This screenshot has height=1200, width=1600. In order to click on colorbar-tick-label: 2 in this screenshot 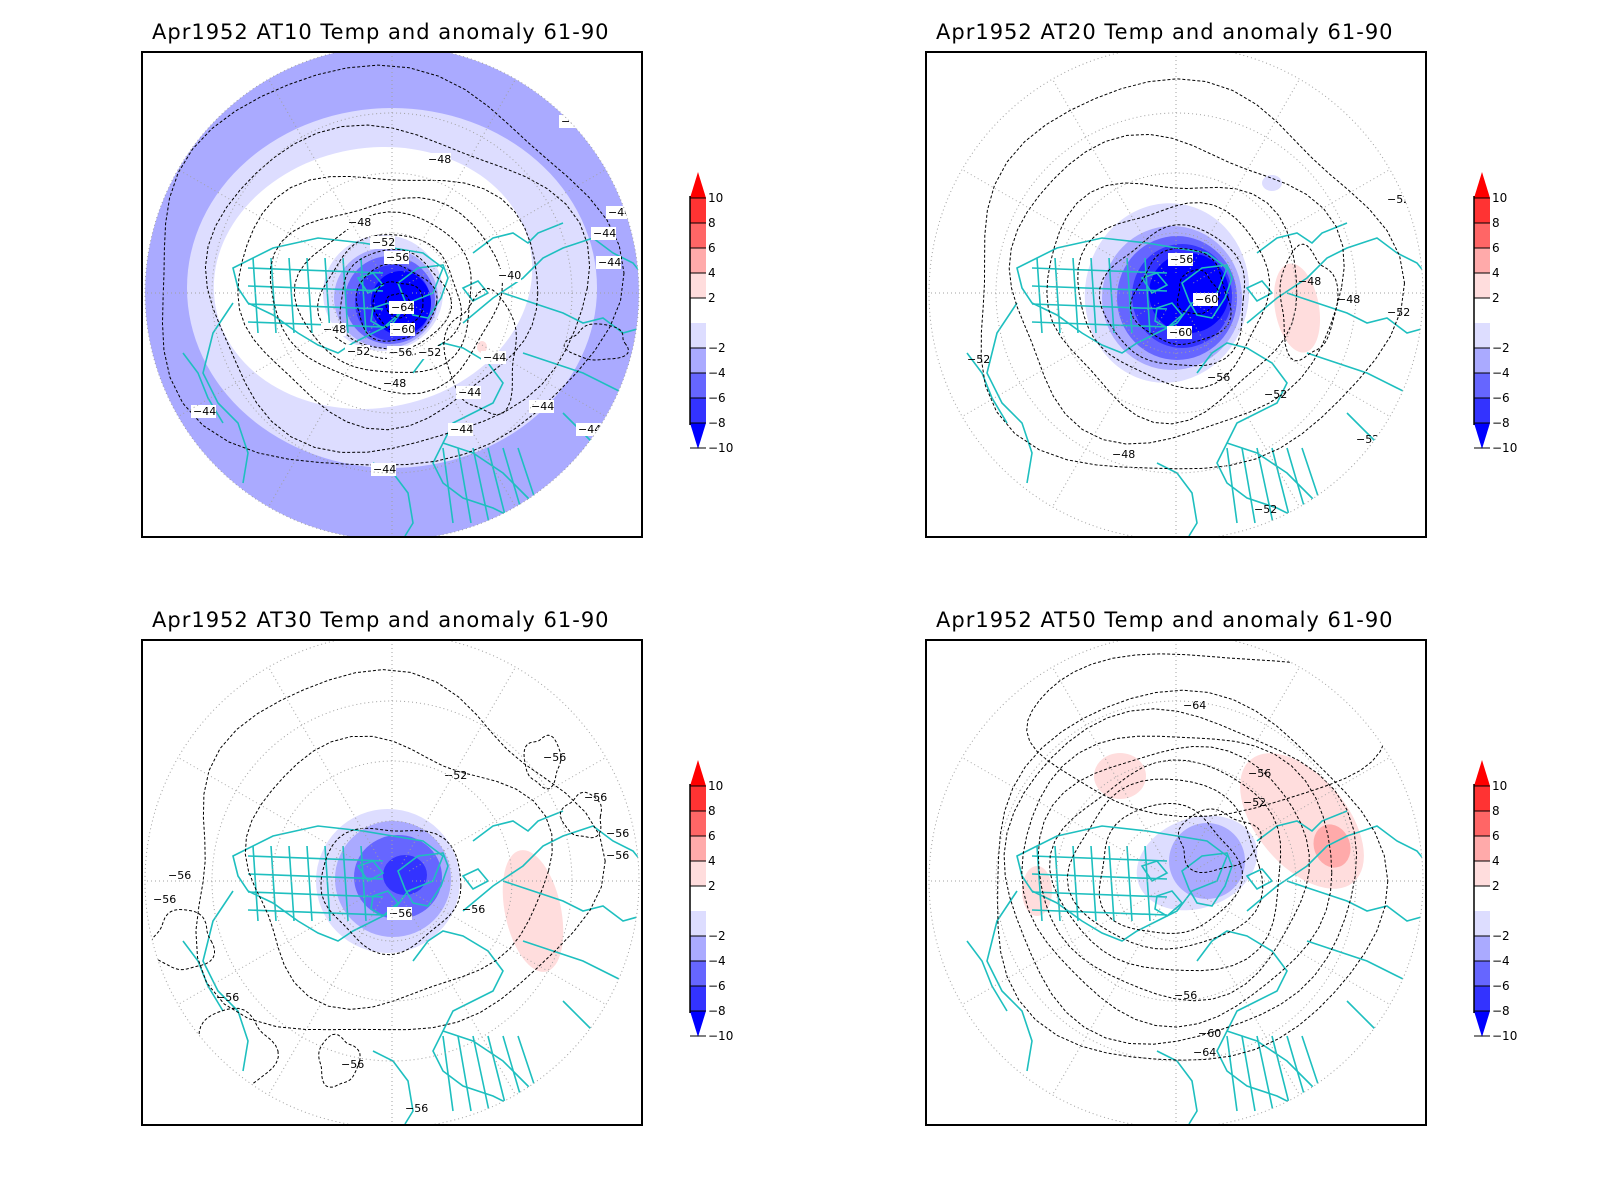, I will do `click(712, 886)`.